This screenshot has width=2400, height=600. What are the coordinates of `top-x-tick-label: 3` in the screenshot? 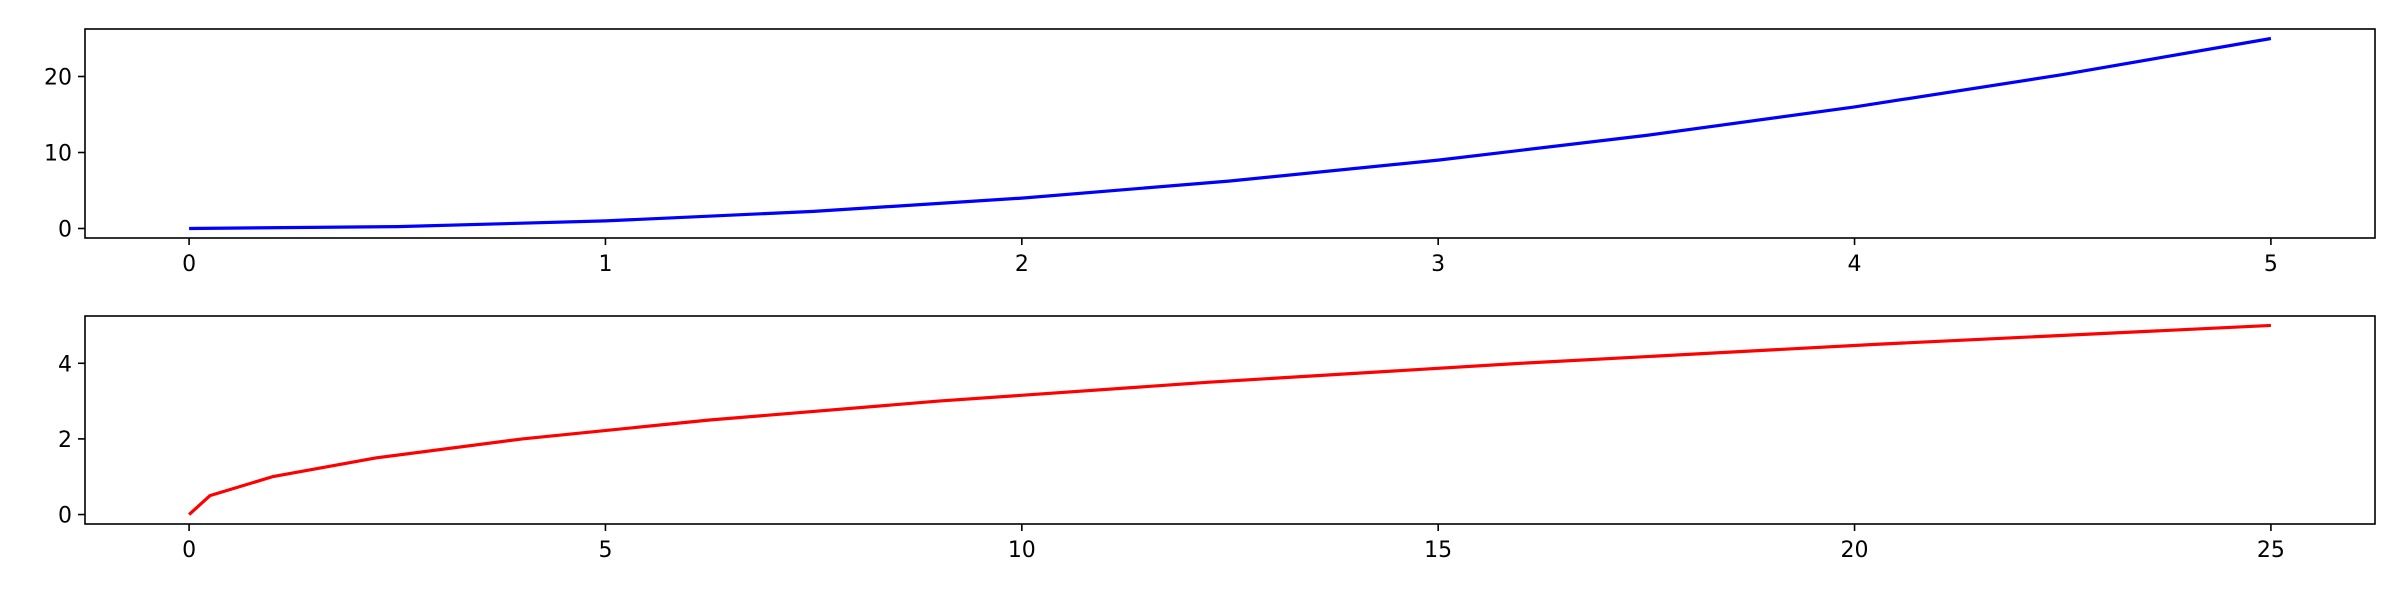 It's located at (1438, 264).